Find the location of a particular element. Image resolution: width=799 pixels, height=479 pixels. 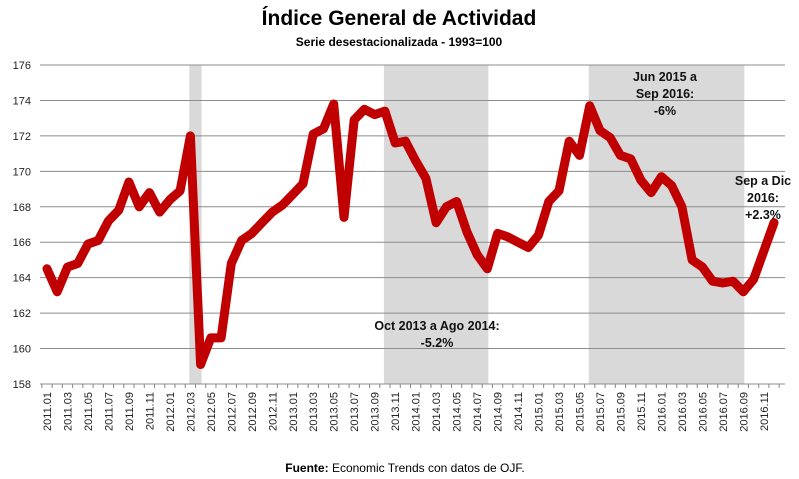

annotation-line: Jun 2015 a is located at coordinates (665, 77).